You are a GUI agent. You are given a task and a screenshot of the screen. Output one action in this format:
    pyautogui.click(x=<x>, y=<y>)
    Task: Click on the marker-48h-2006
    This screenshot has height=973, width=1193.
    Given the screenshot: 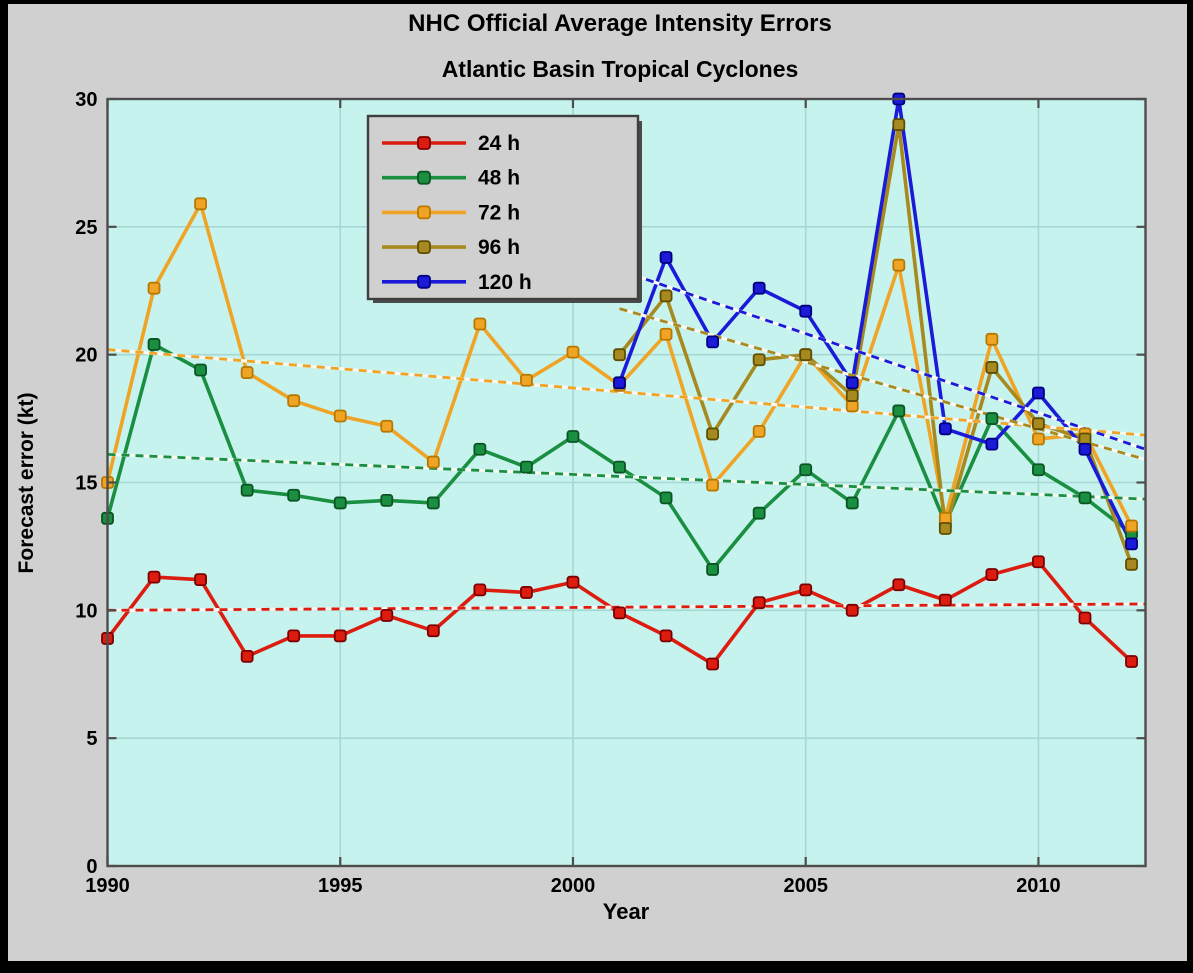 What is the action you would take?
    pyautogui.click(x=852, y=503)
    